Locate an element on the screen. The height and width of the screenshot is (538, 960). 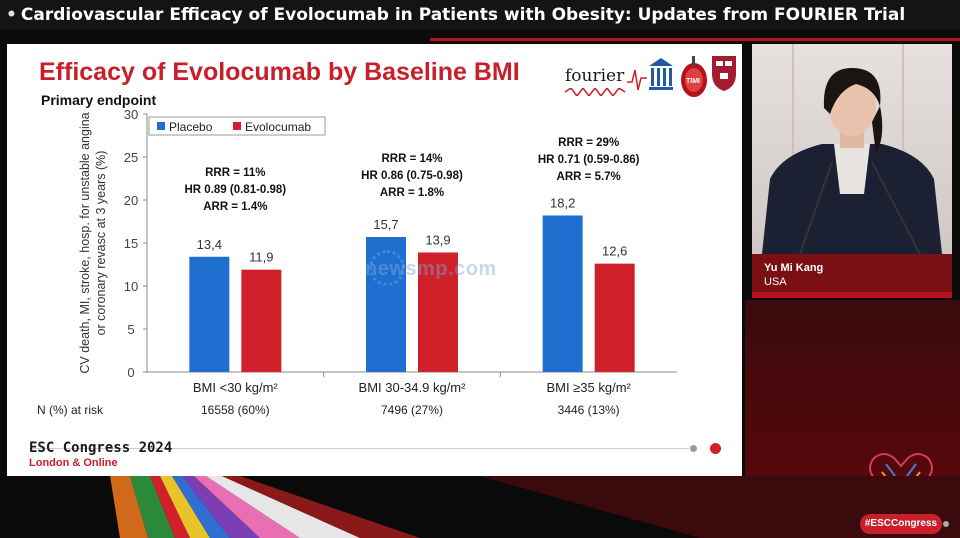
rrr-annotation: RRR = 11% is located at coordinates (235, 173).